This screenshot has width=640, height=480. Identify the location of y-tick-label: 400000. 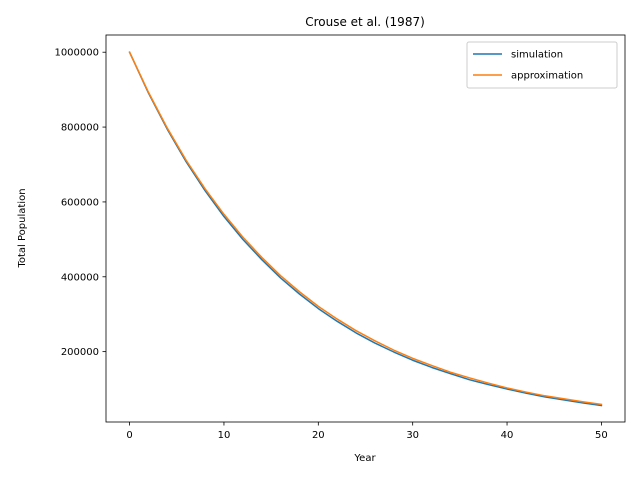
(80, 277).